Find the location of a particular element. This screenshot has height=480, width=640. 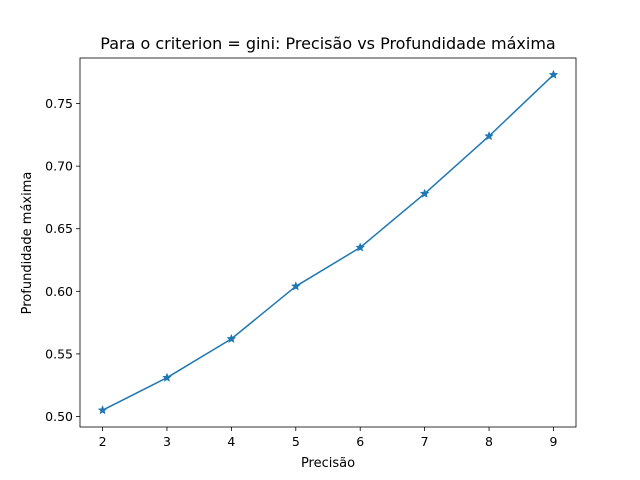

y-tick-label: 0.65 is located at coordinates (59, 228).